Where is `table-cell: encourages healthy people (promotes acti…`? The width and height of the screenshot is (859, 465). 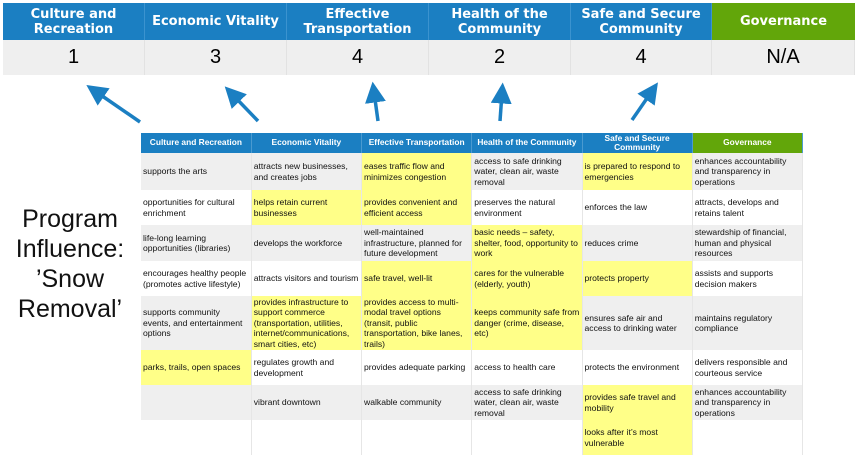
table-cell: encourages healthy people (promotes acti… is located at coordinates (196, 278).